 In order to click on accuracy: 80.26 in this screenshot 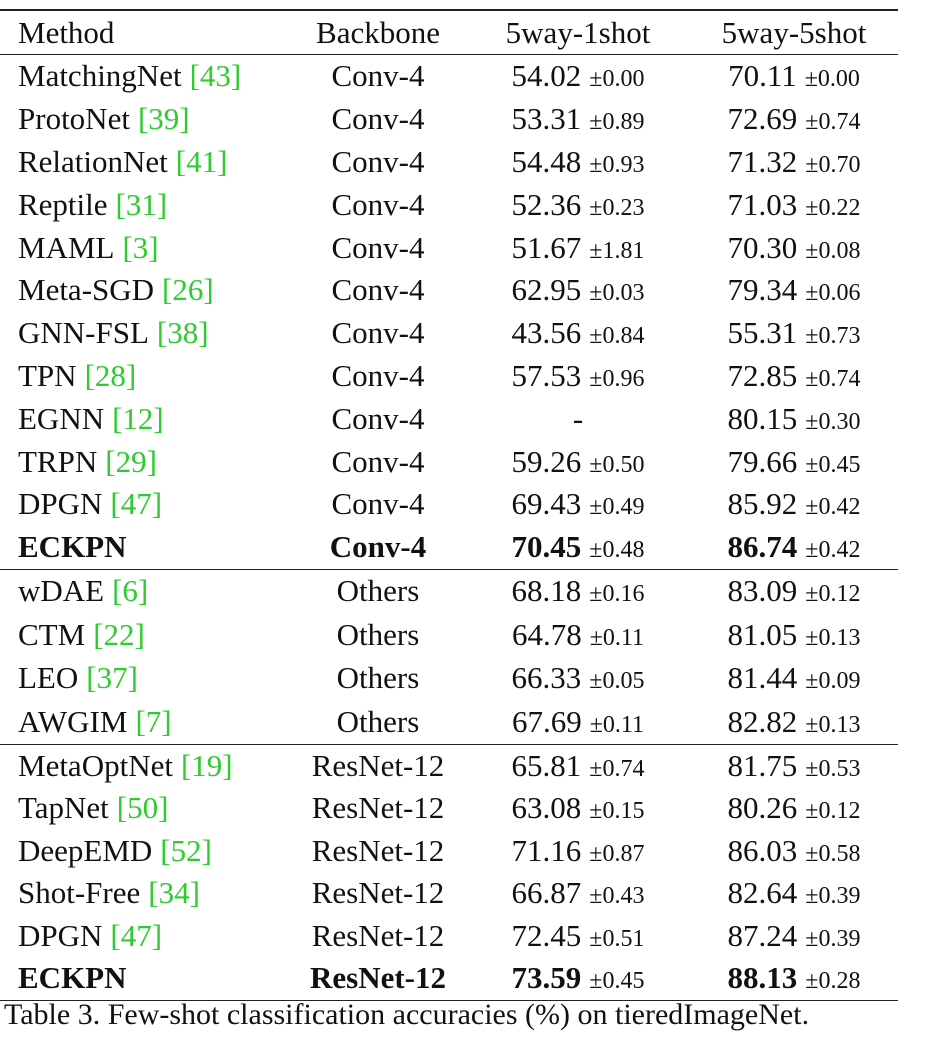, I will do `click(762, 808)`.